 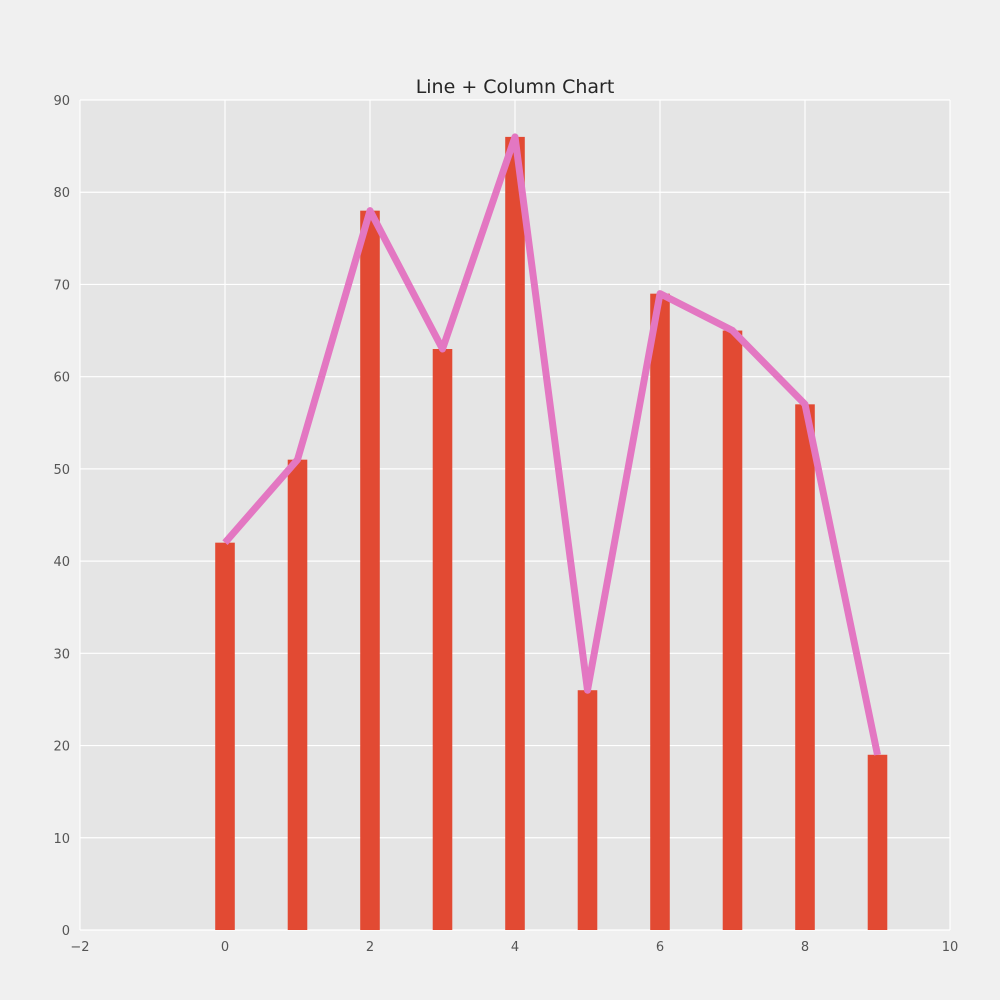 What do you see at coordinates (61, 470) in the screenshot?
I see `y-tick-label: 50` at bounding box center [61, 470].